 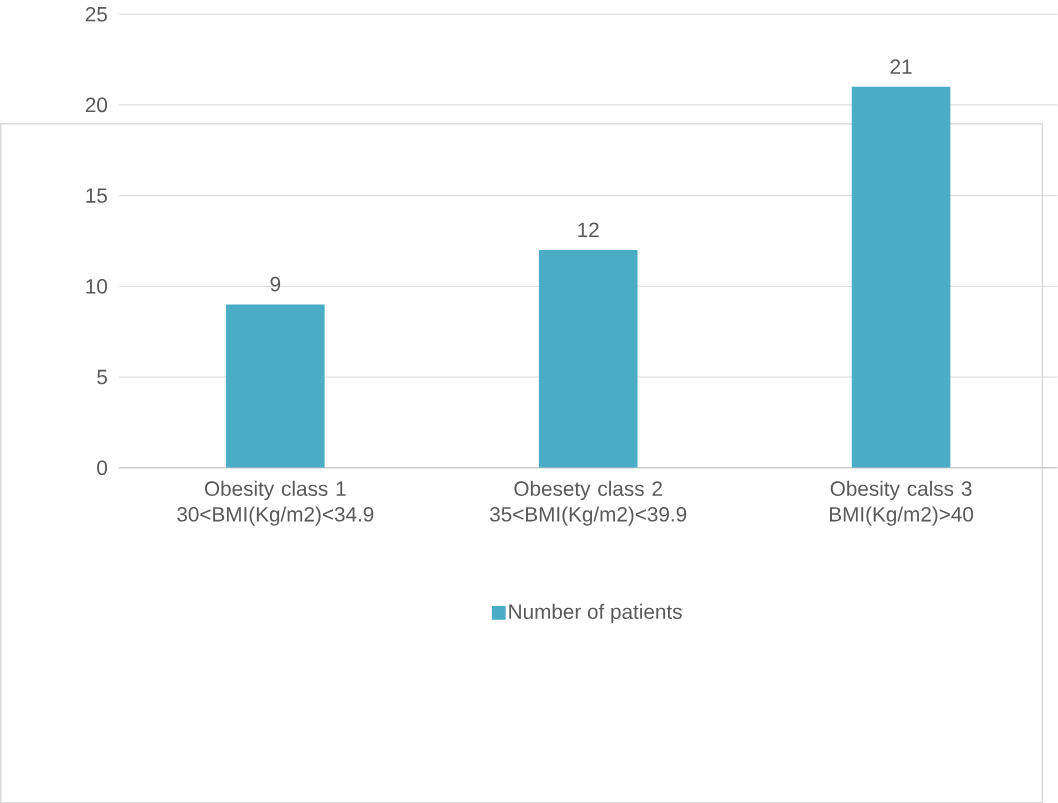 I want to click on y-tick-label: 0, so click(x=102, y=467).